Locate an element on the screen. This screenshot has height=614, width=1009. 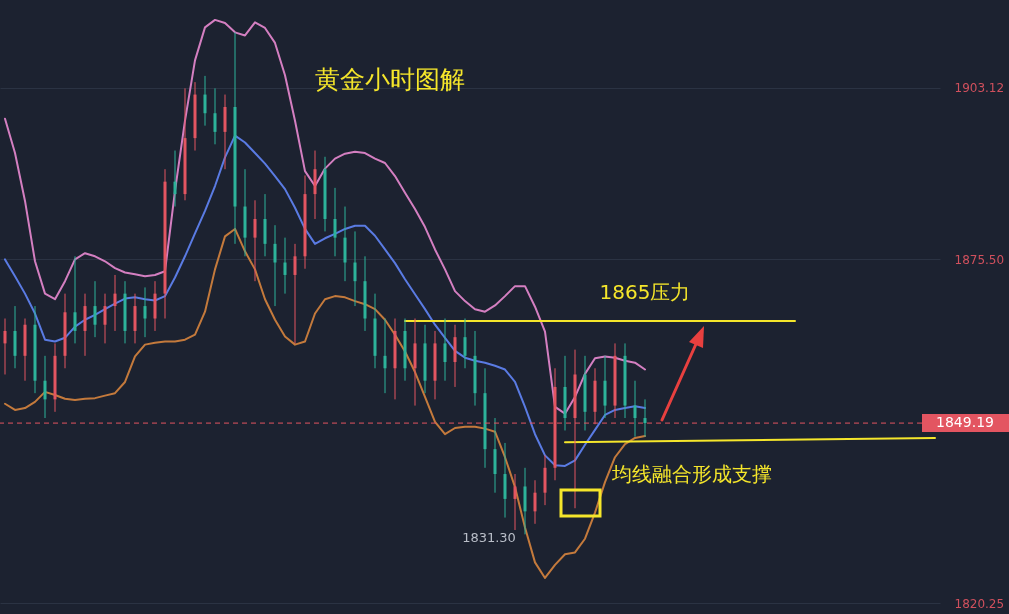
ref-line-label: 1849.19 is located at coordinates (965, 422).